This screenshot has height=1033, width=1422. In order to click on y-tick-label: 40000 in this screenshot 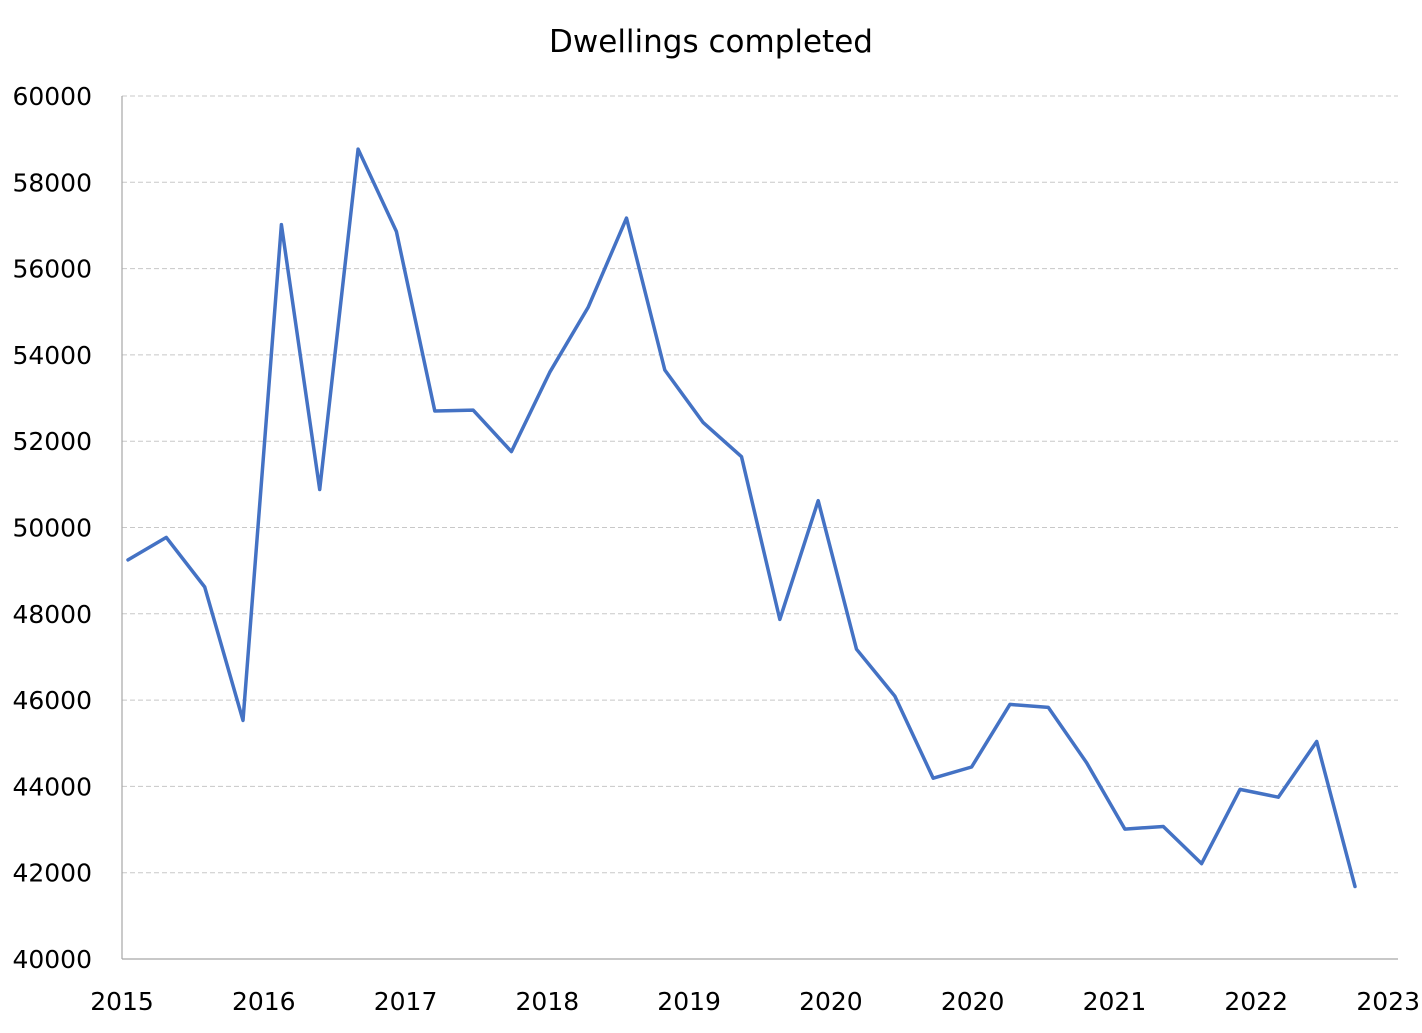, I will do `click(52, 959)`.